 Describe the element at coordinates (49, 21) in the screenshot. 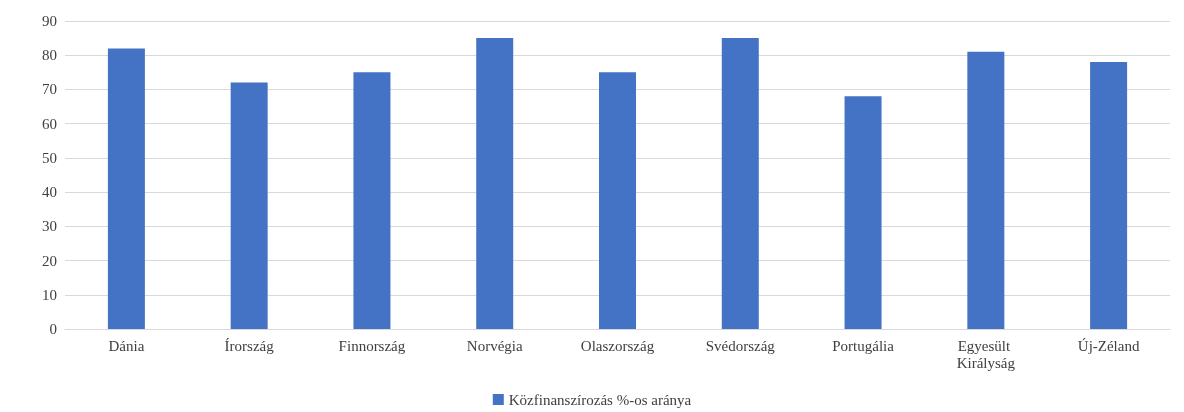

I see `y-tick-label: 90` at that location.